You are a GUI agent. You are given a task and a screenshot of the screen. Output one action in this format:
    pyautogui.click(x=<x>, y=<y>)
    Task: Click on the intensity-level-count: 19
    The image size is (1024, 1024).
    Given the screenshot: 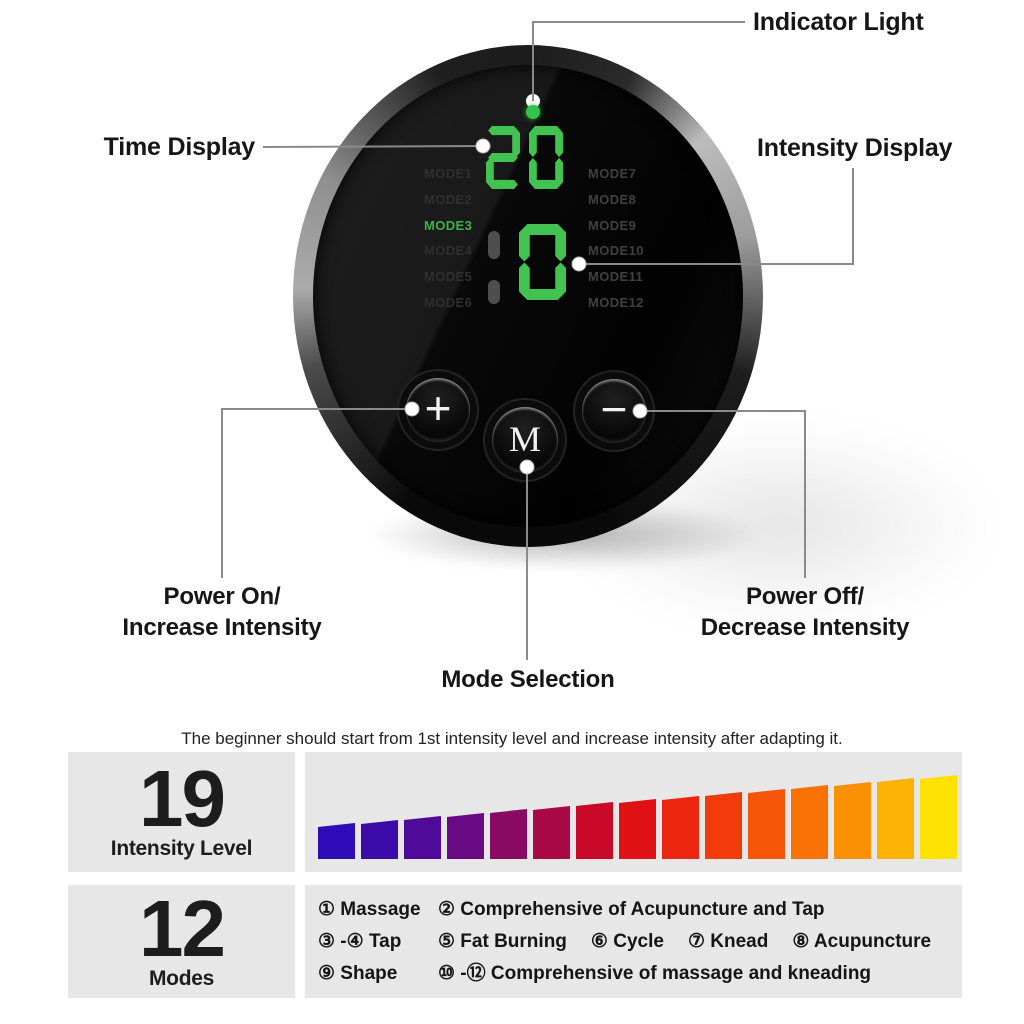 What is the action you would take?
    pyautogui.click(x=182, y=798)
    